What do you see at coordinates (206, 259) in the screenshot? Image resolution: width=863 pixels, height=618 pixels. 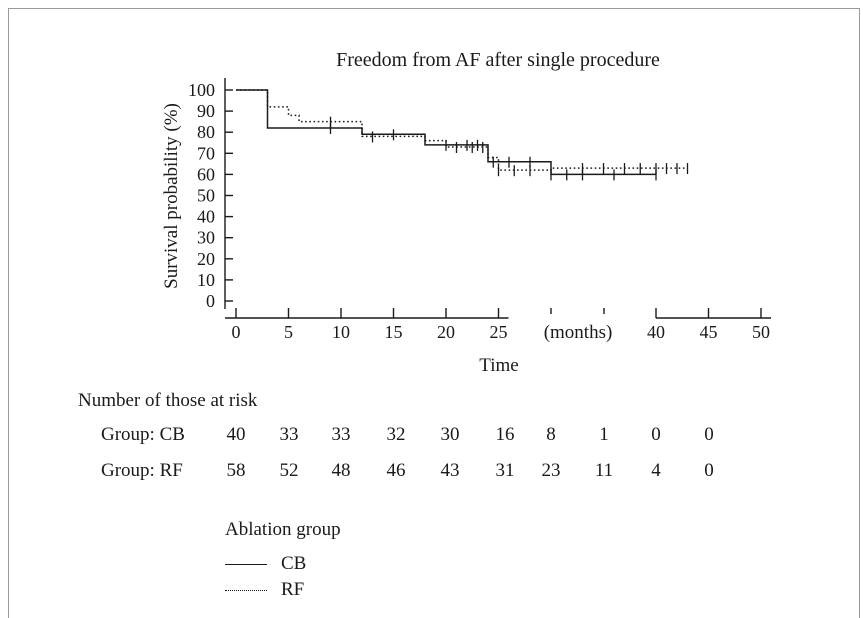 I see `y-tick-label: 20` at bounding box center [206, 259].